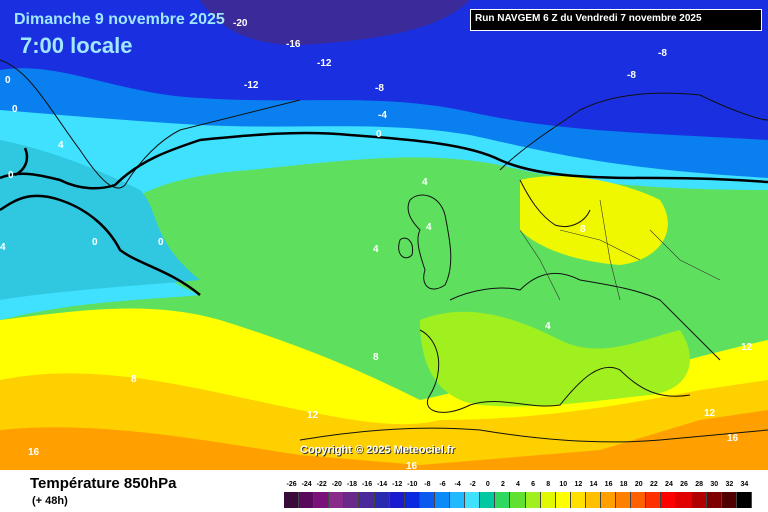 This screenshot has height=512, width=768. What do you see at coordinates (335, 22) in the screenshot?
I see `field-purple` at bounding box center [335, 22].